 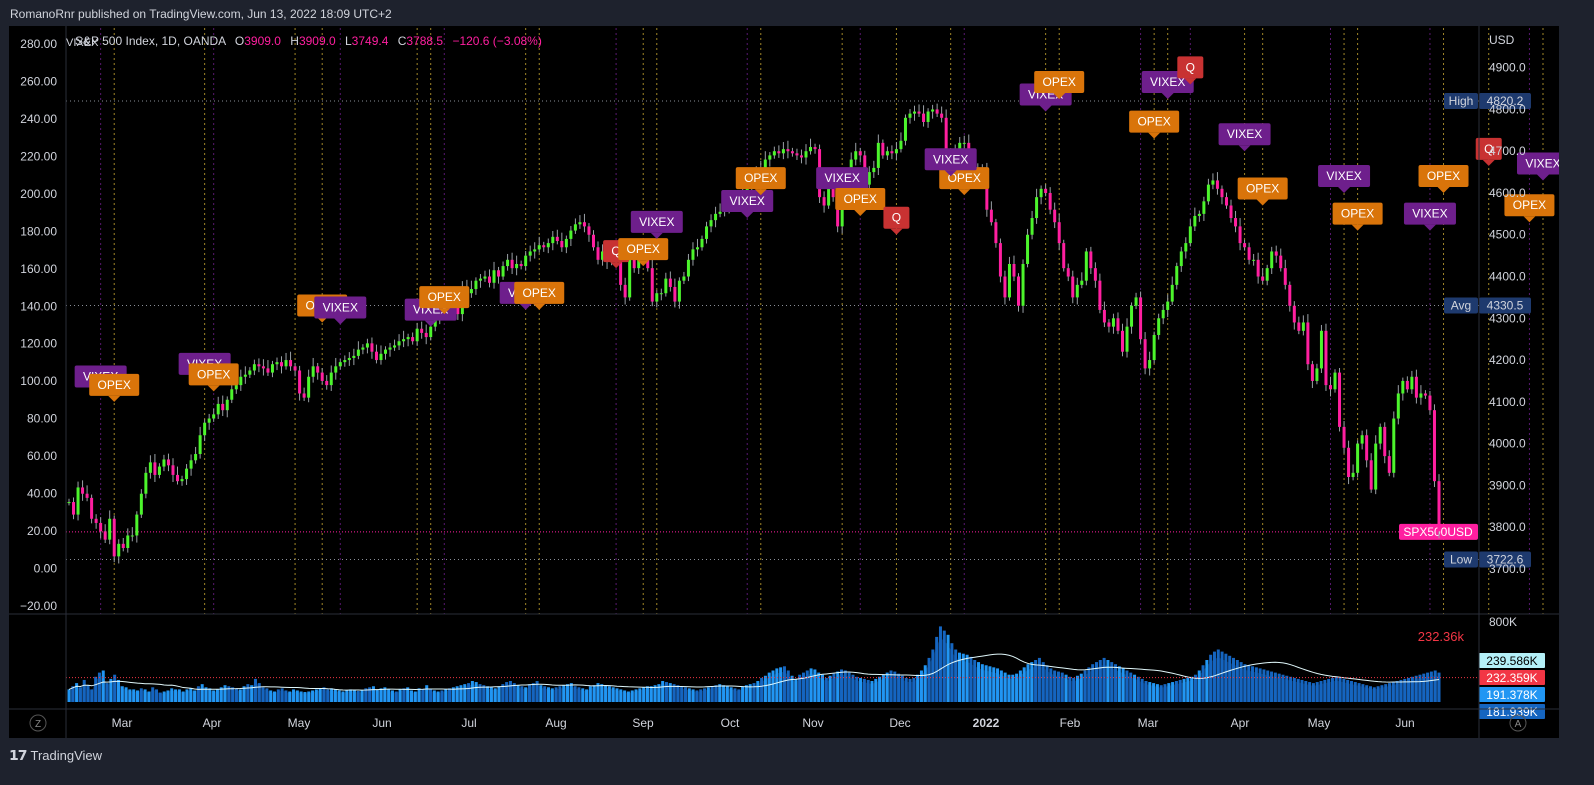 What do you see at coordinates (899, 723) in the screenshot?
I see `time-tick-label: Dec` at bounding box center [899, 723].